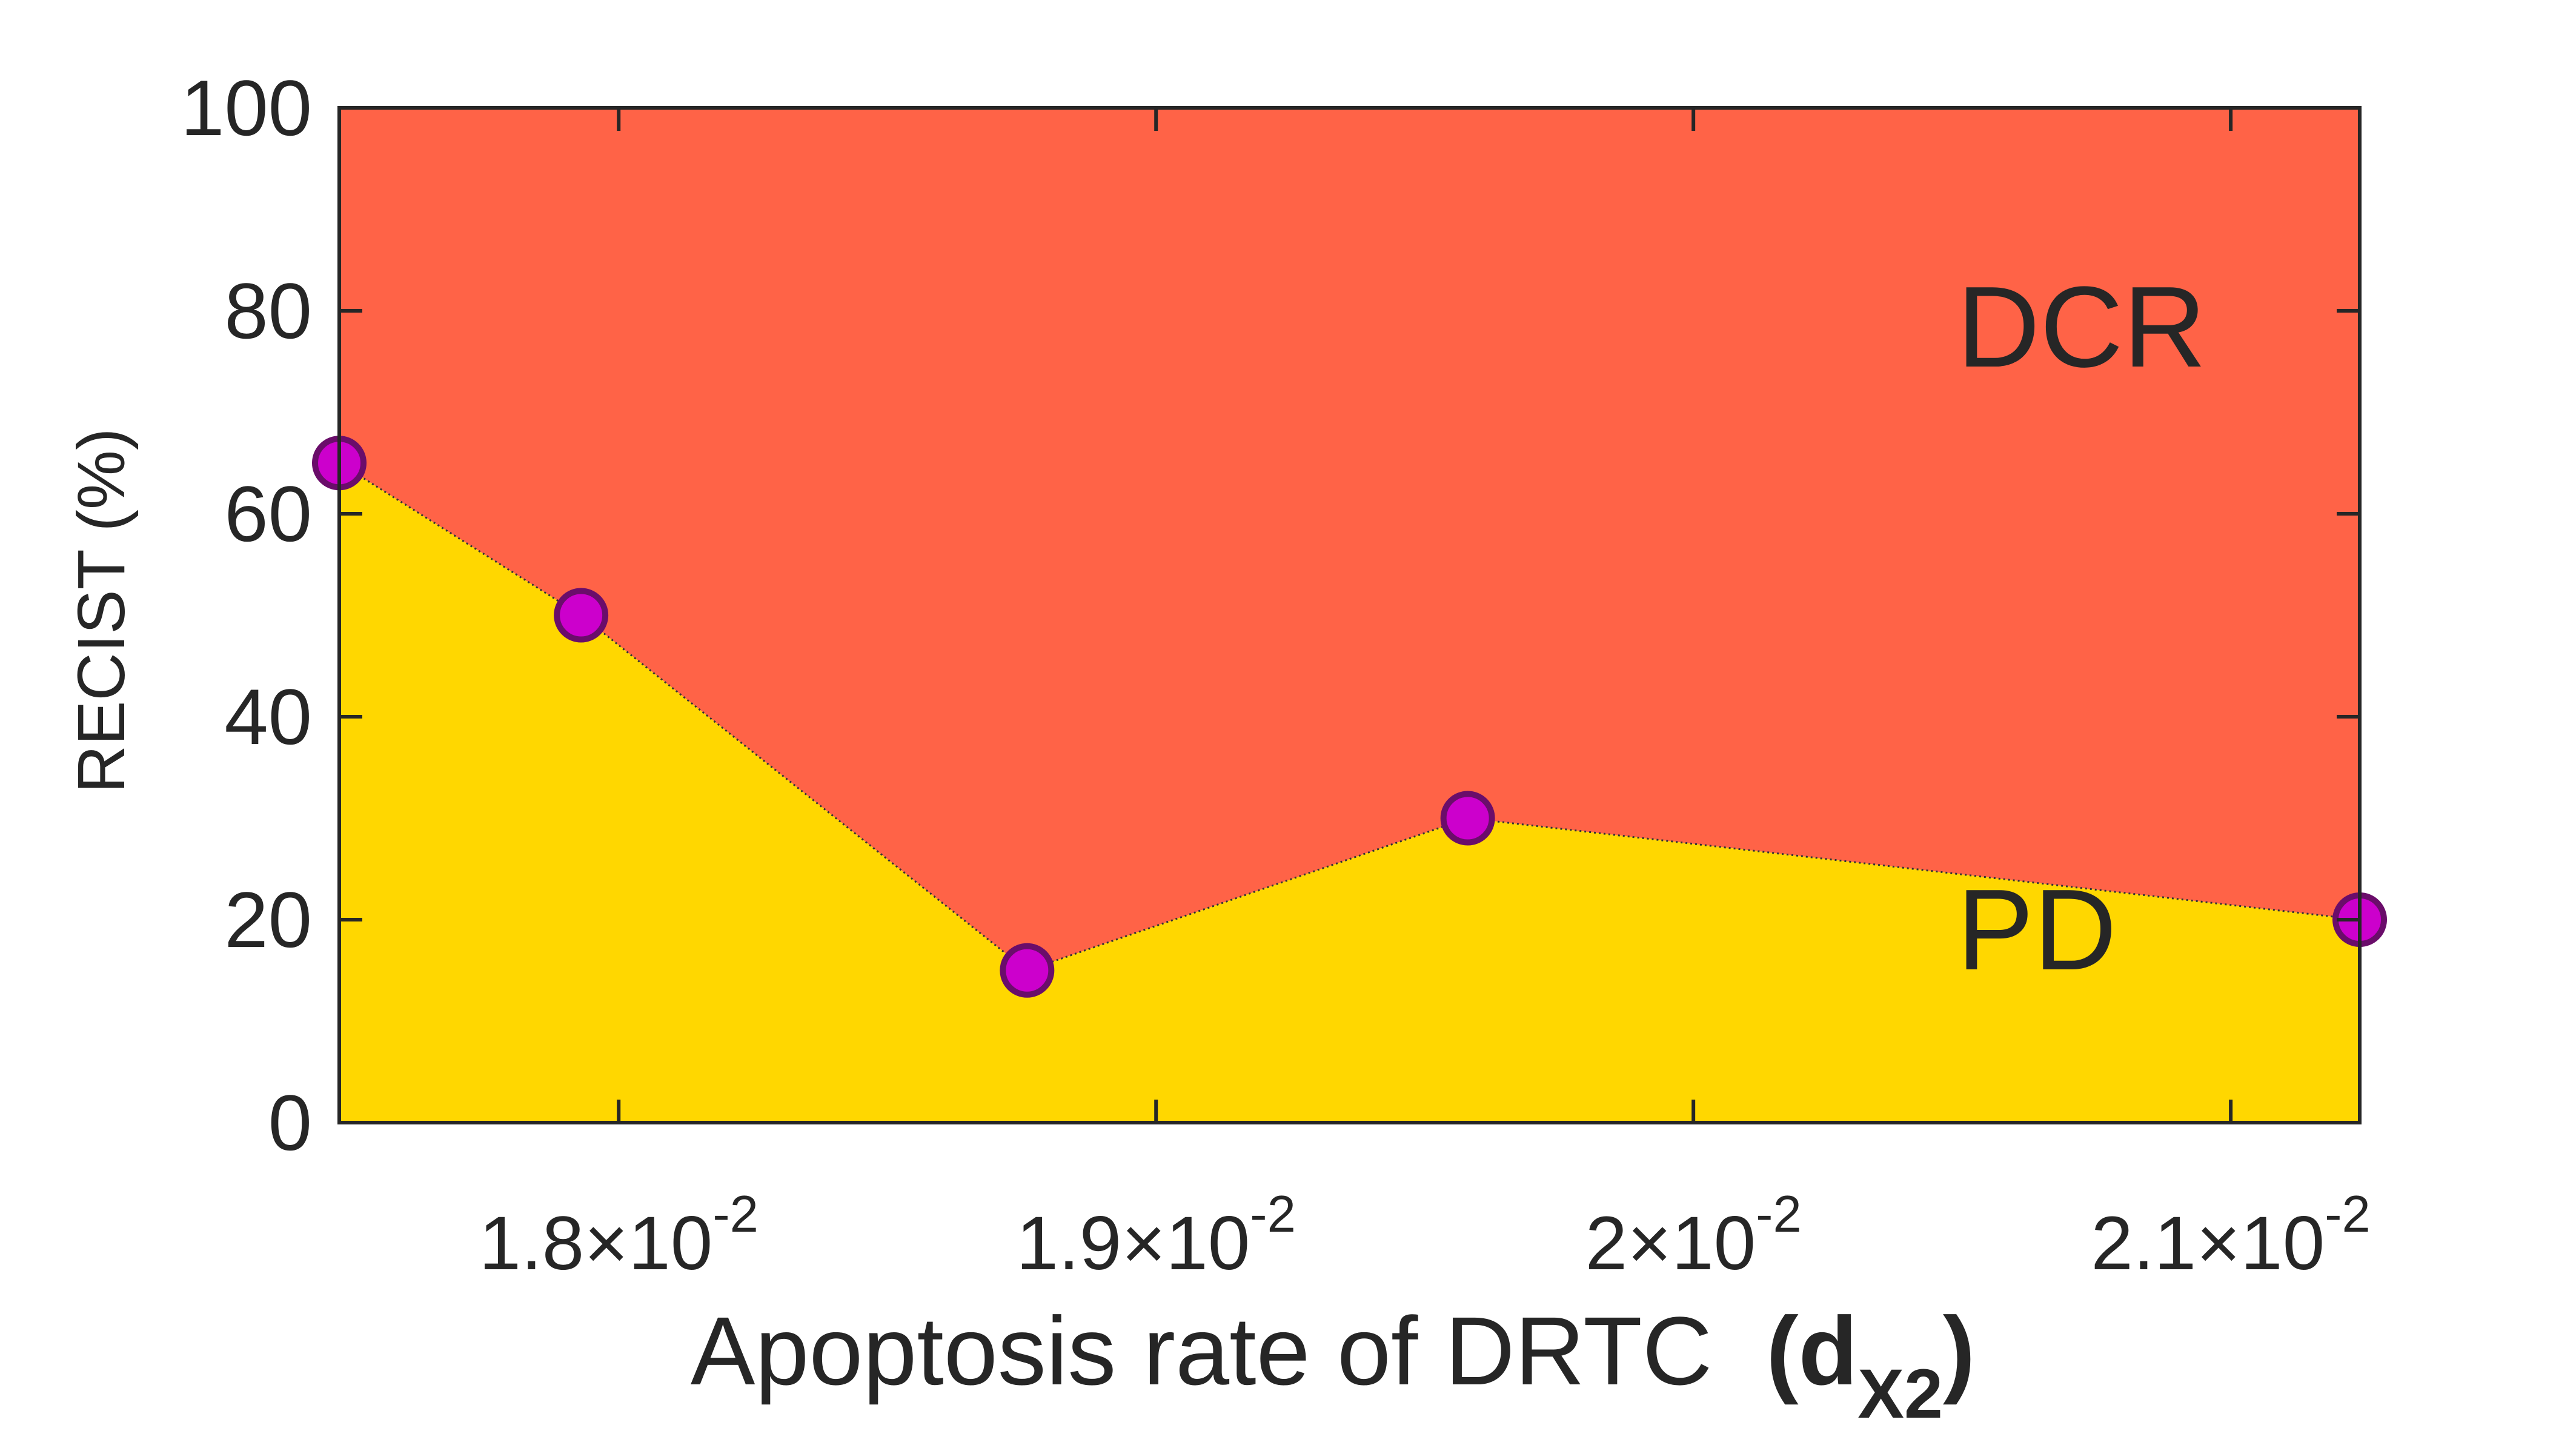  I want to click on y-tick-label-2: 40, so click(268, 717).